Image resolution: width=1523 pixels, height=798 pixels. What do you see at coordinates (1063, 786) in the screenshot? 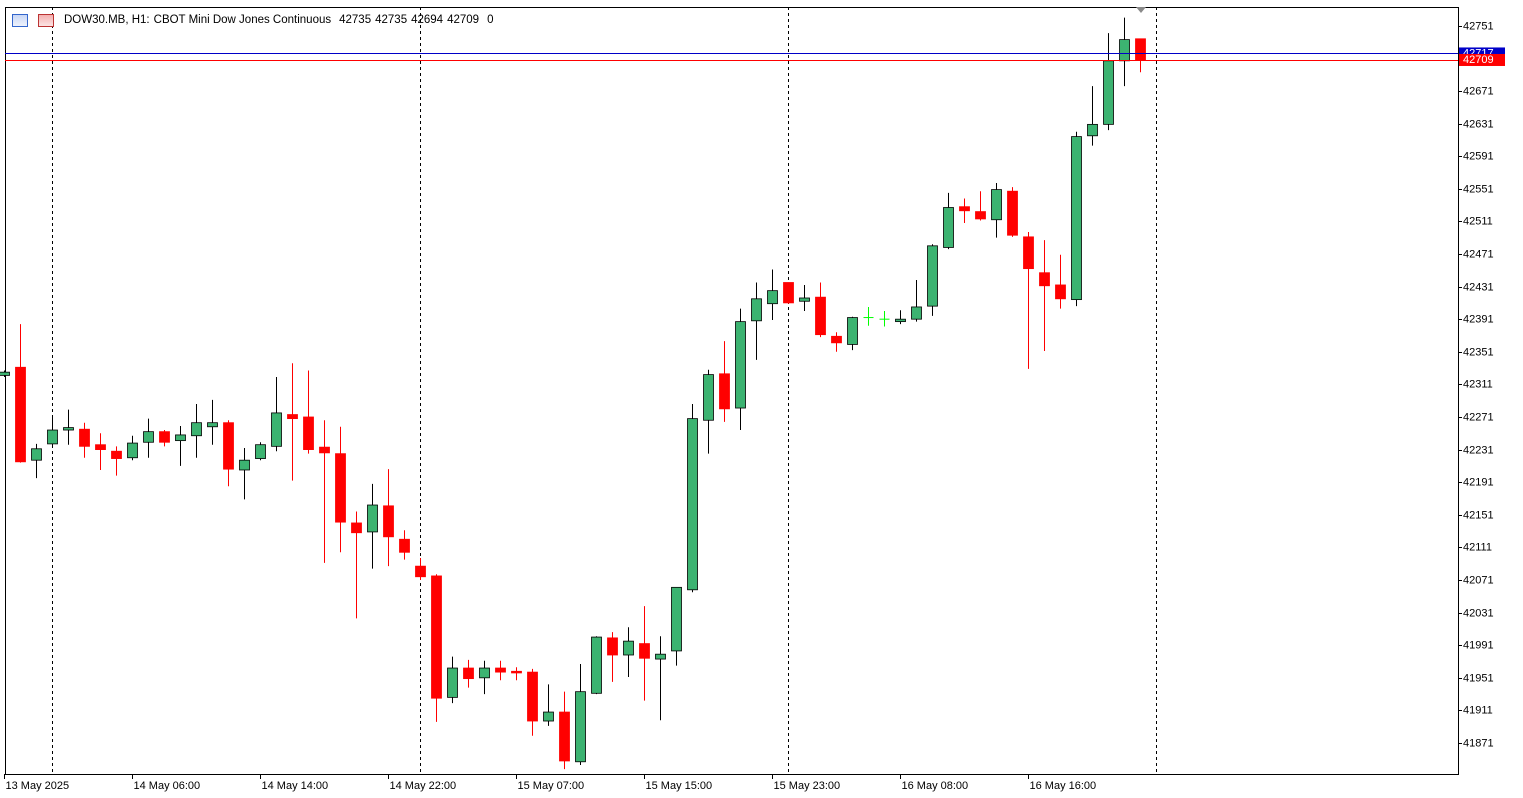
I see `x-tick-label: 16 May 16:00` at bounding box center [1063, 786].